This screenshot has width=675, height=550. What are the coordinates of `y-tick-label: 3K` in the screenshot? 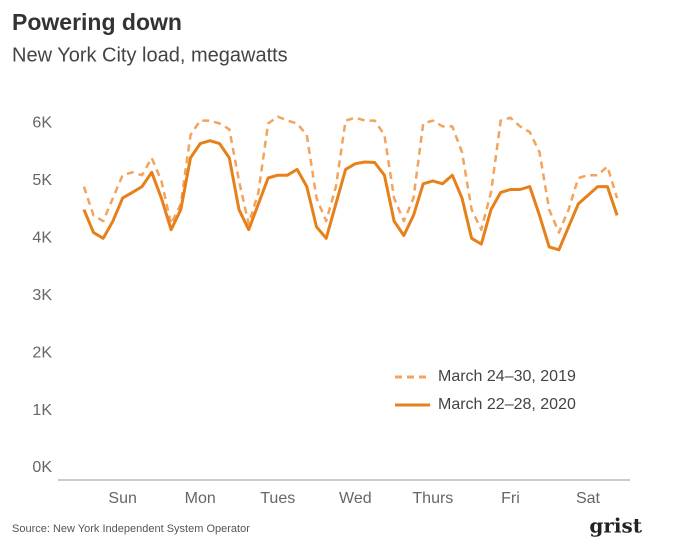 It's located at (42, 295).